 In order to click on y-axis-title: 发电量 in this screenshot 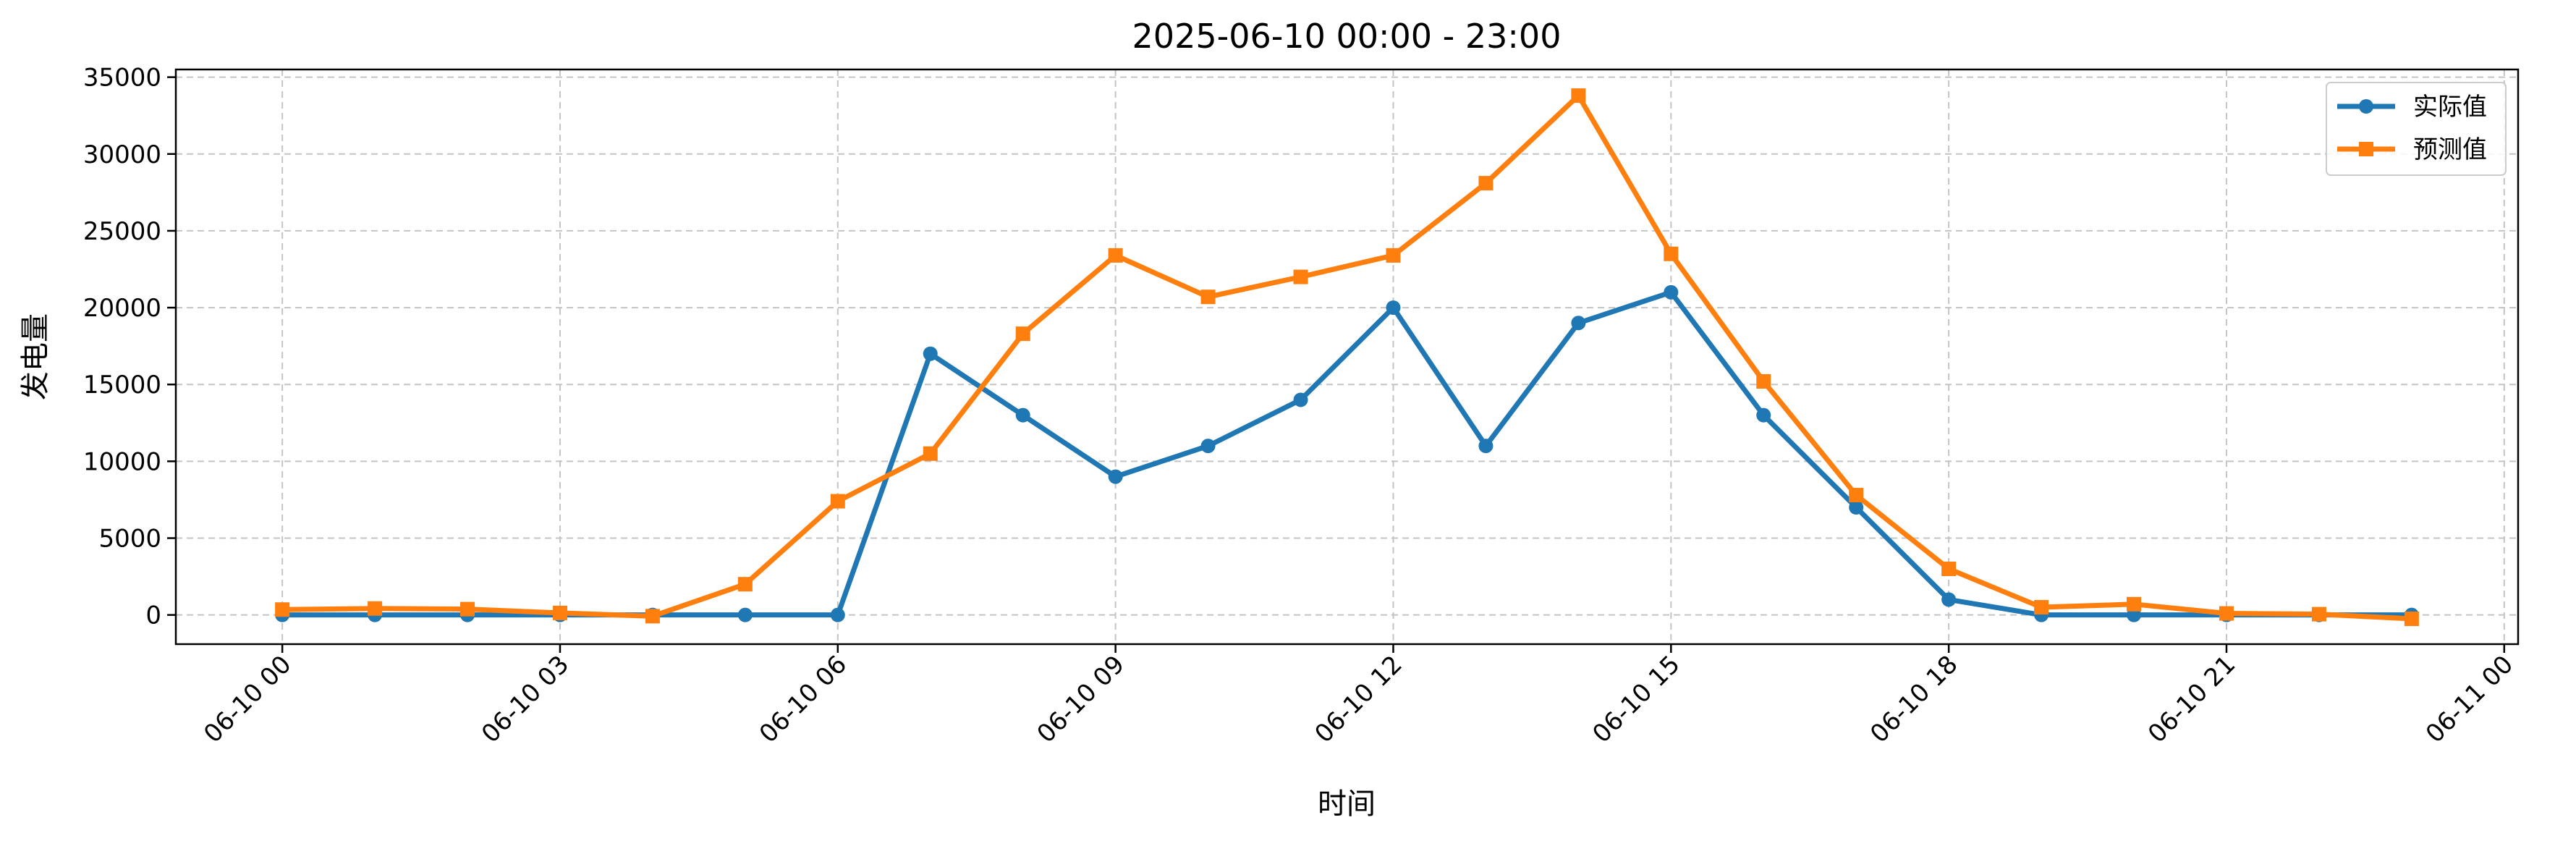, I will do `click(35, 356)`.